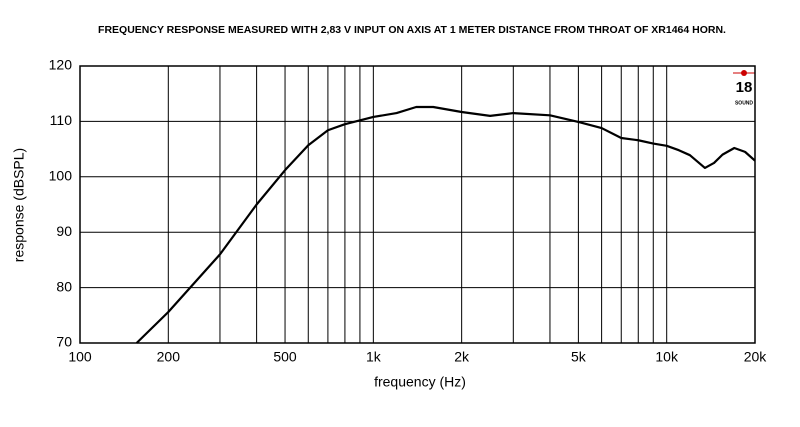 Image resolution: width=800 pixels, height=427 pixels. I want to click on x-tick-label: 500, so click(285, 357).